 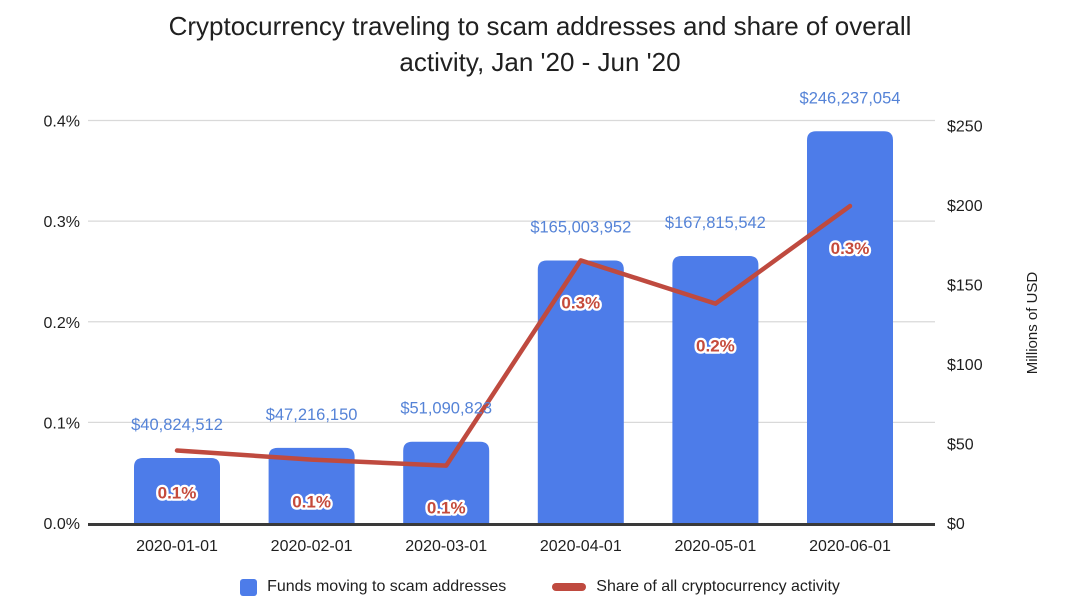 What do you see at coordinates (62, 524) in the screenshot?
I see `left-axis-tick: 0.0%` at bounding box center [62, 524].